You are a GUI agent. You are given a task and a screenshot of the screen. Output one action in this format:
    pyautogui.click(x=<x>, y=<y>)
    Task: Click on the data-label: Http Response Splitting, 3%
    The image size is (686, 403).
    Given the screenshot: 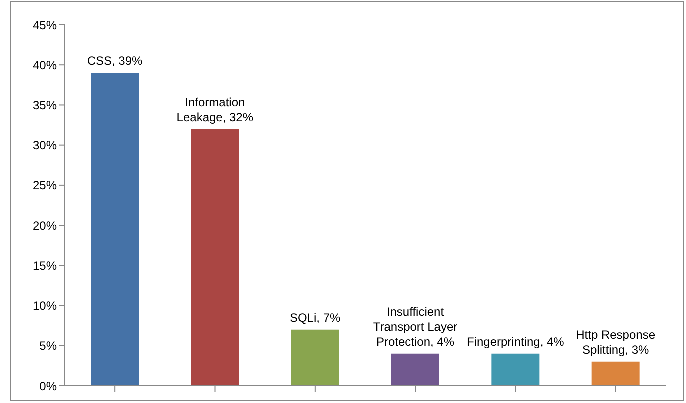 What is the action you would take?
    pyautogui.click(x=616, y=342)
    